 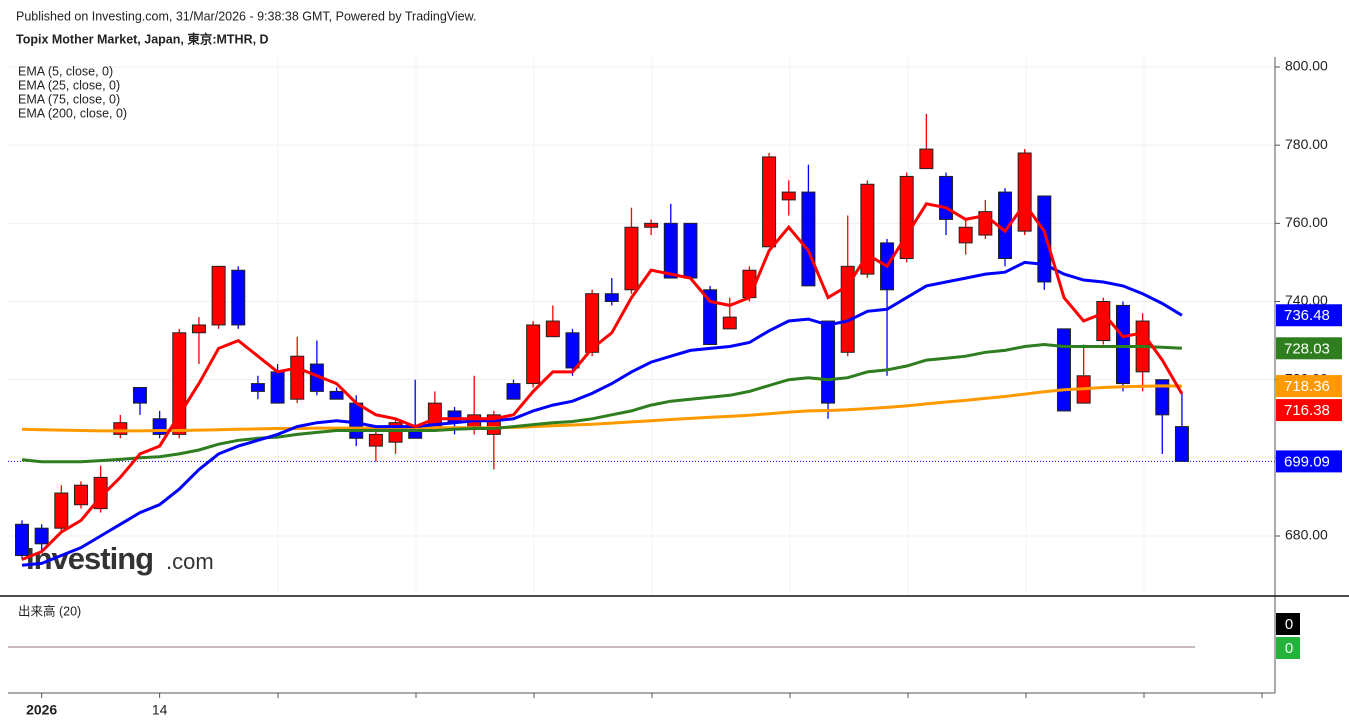 I want to click on x-tick-label: 2026, so click(x=41, y=710).